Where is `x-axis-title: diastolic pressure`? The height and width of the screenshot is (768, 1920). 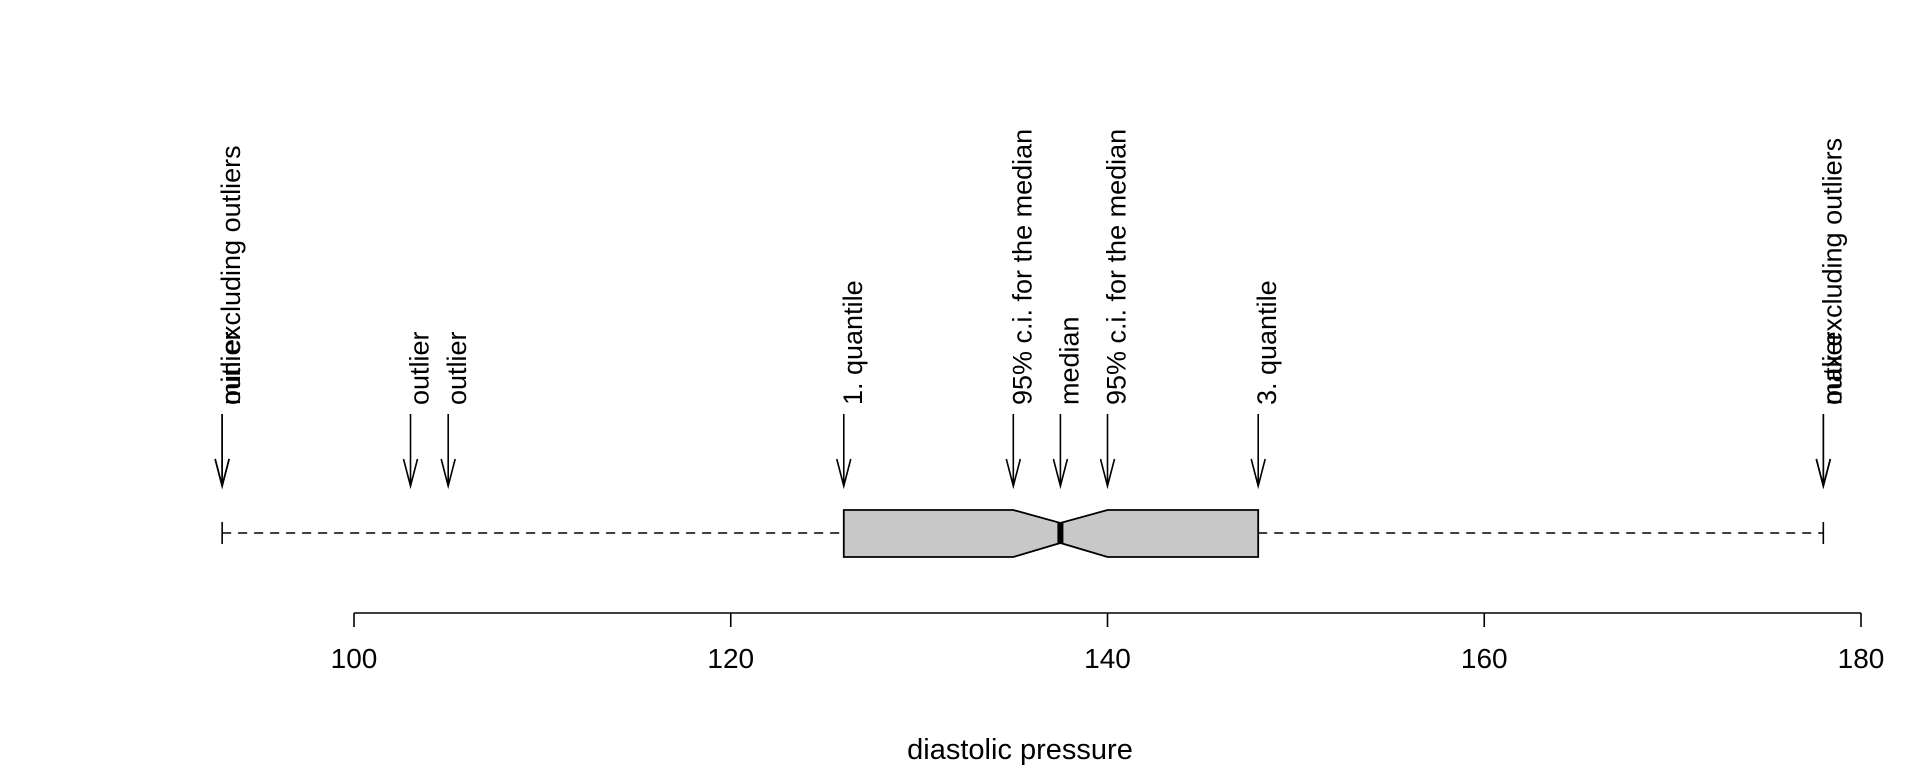
x-axis-title: diastolic pressure is located at coordinates (1020, 750).